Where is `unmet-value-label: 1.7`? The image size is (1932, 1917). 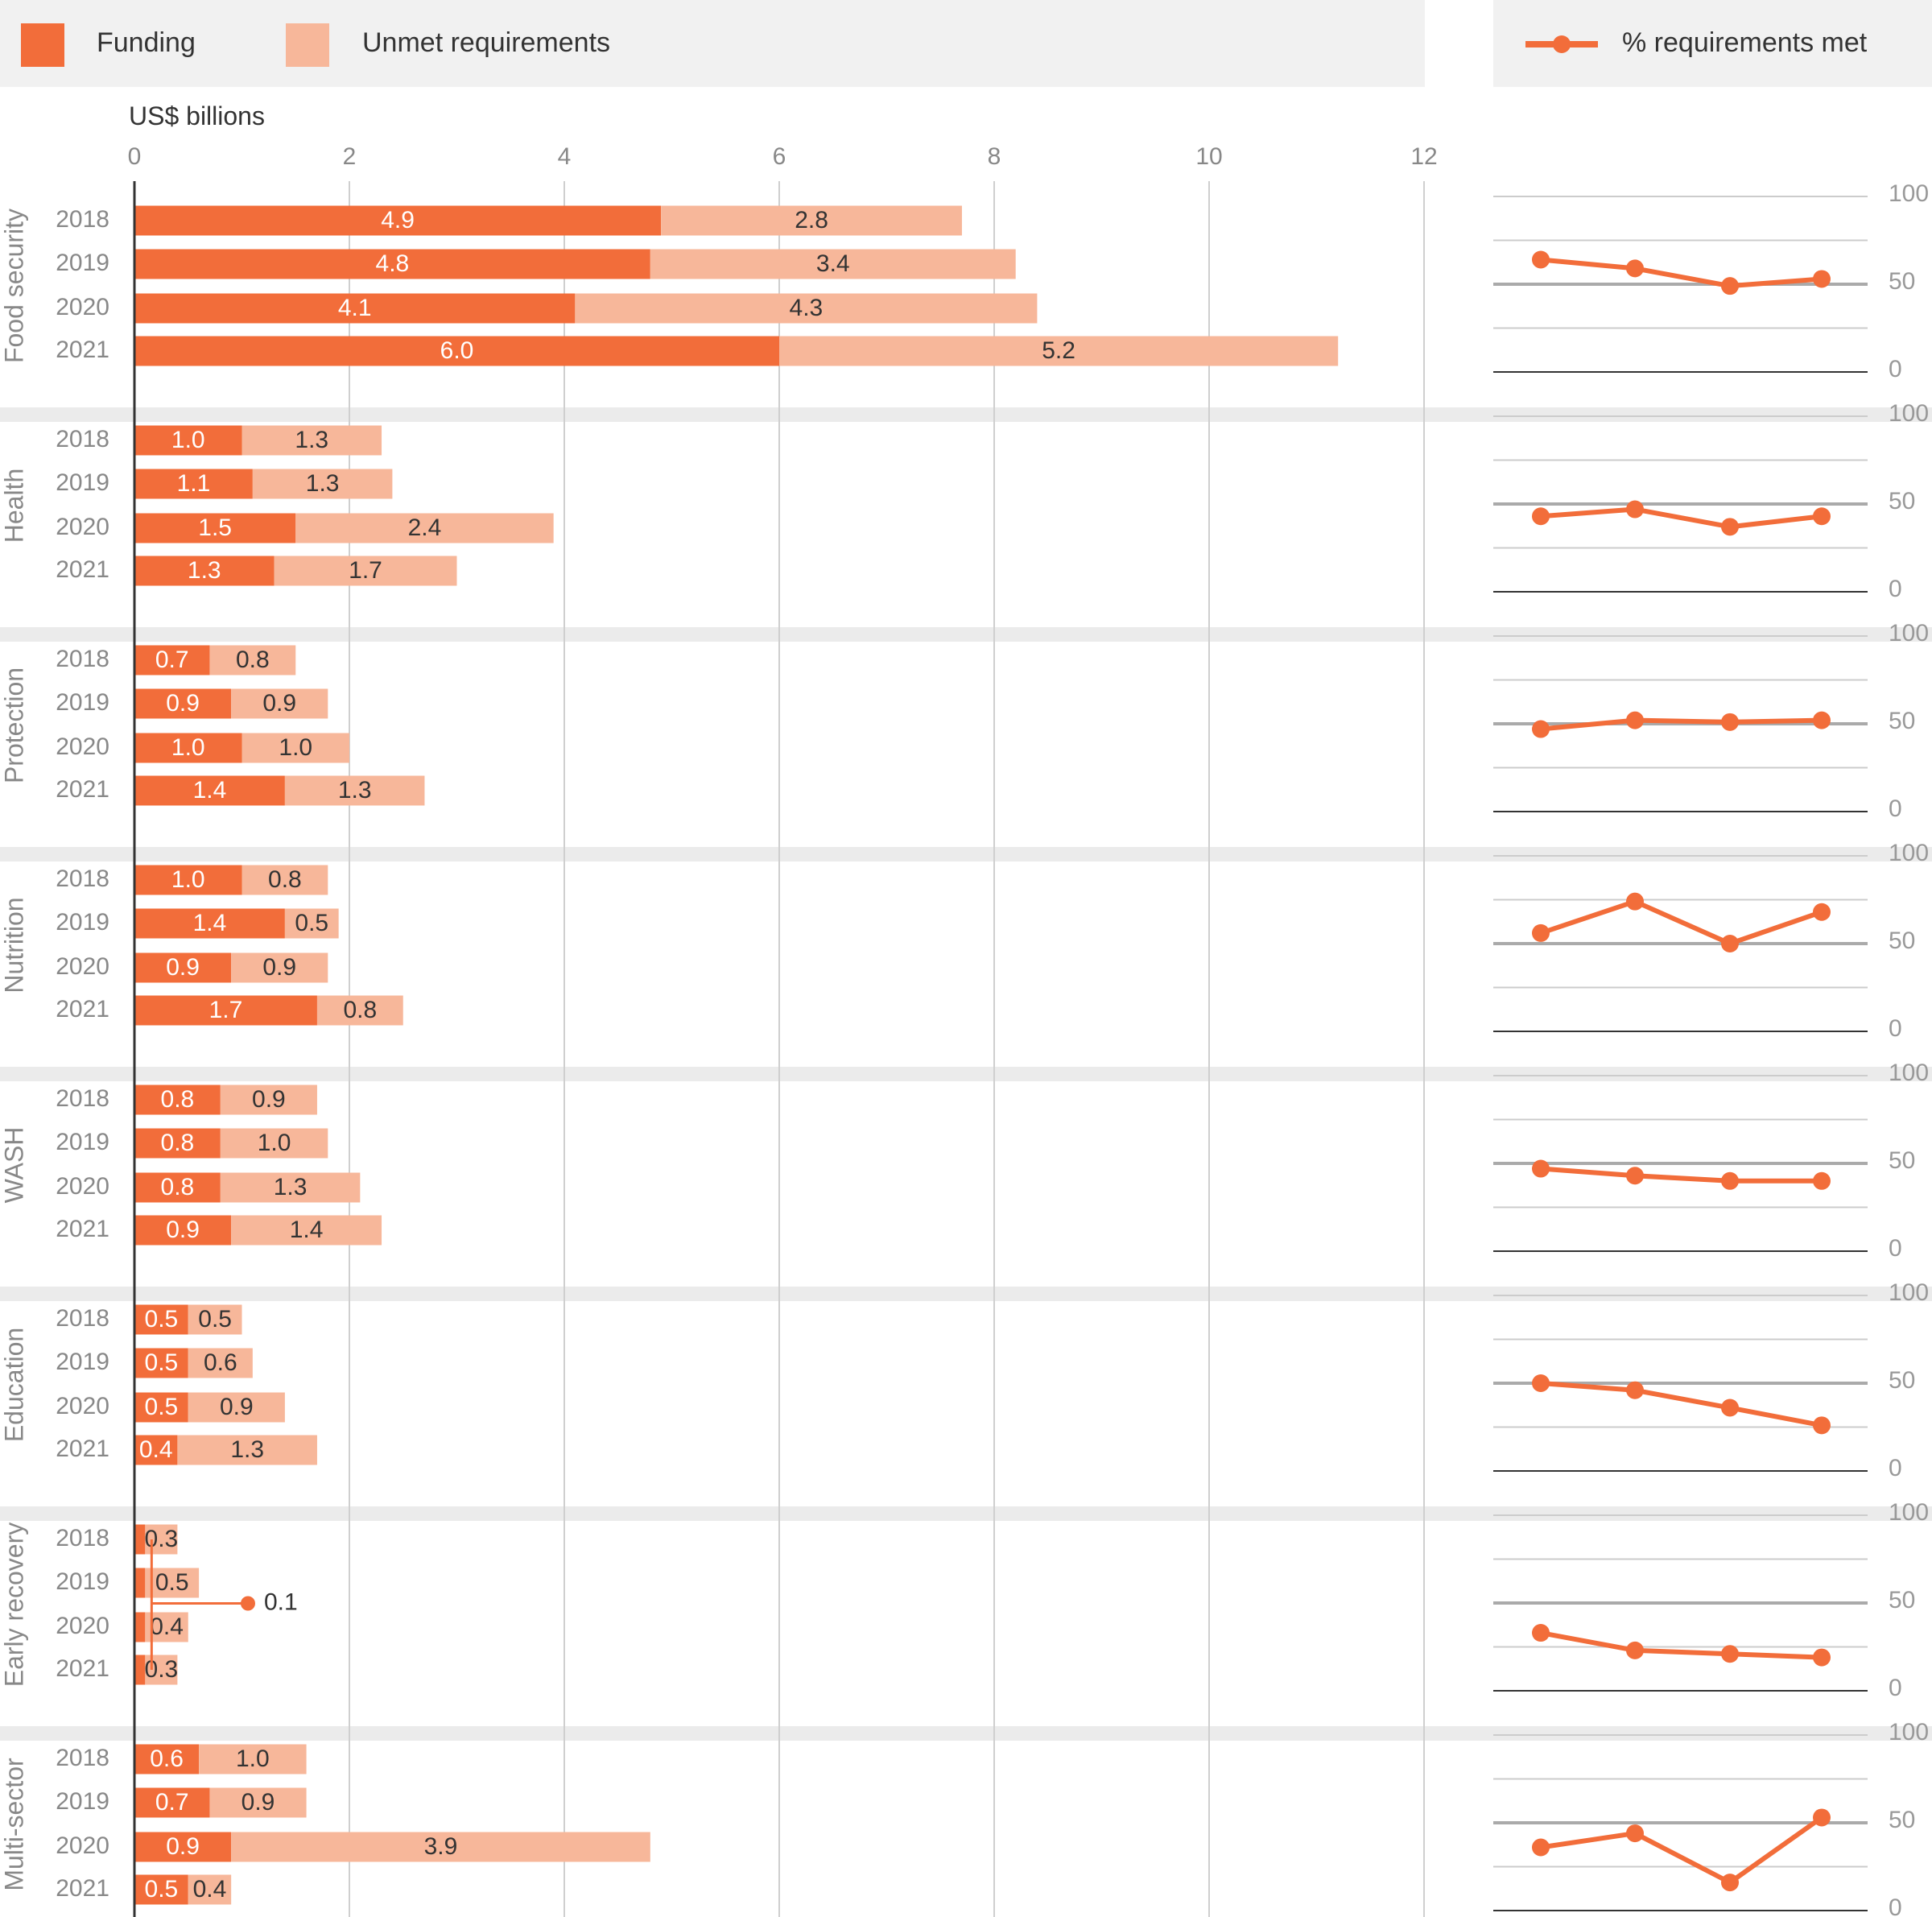 unmet-value-label: 1.7 is located at coordinates (365, 571).